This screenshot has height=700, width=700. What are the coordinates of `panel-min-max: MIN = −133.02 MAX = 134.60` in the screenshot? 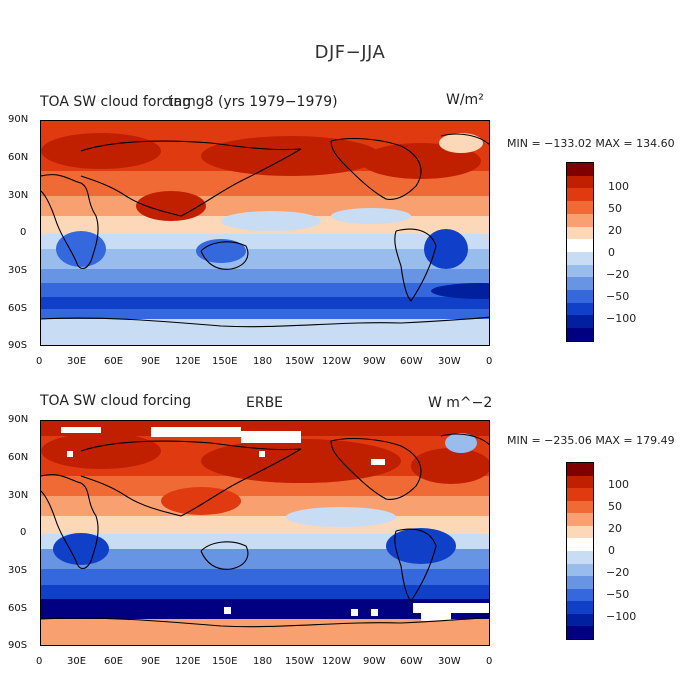 It's located at (591, 143).